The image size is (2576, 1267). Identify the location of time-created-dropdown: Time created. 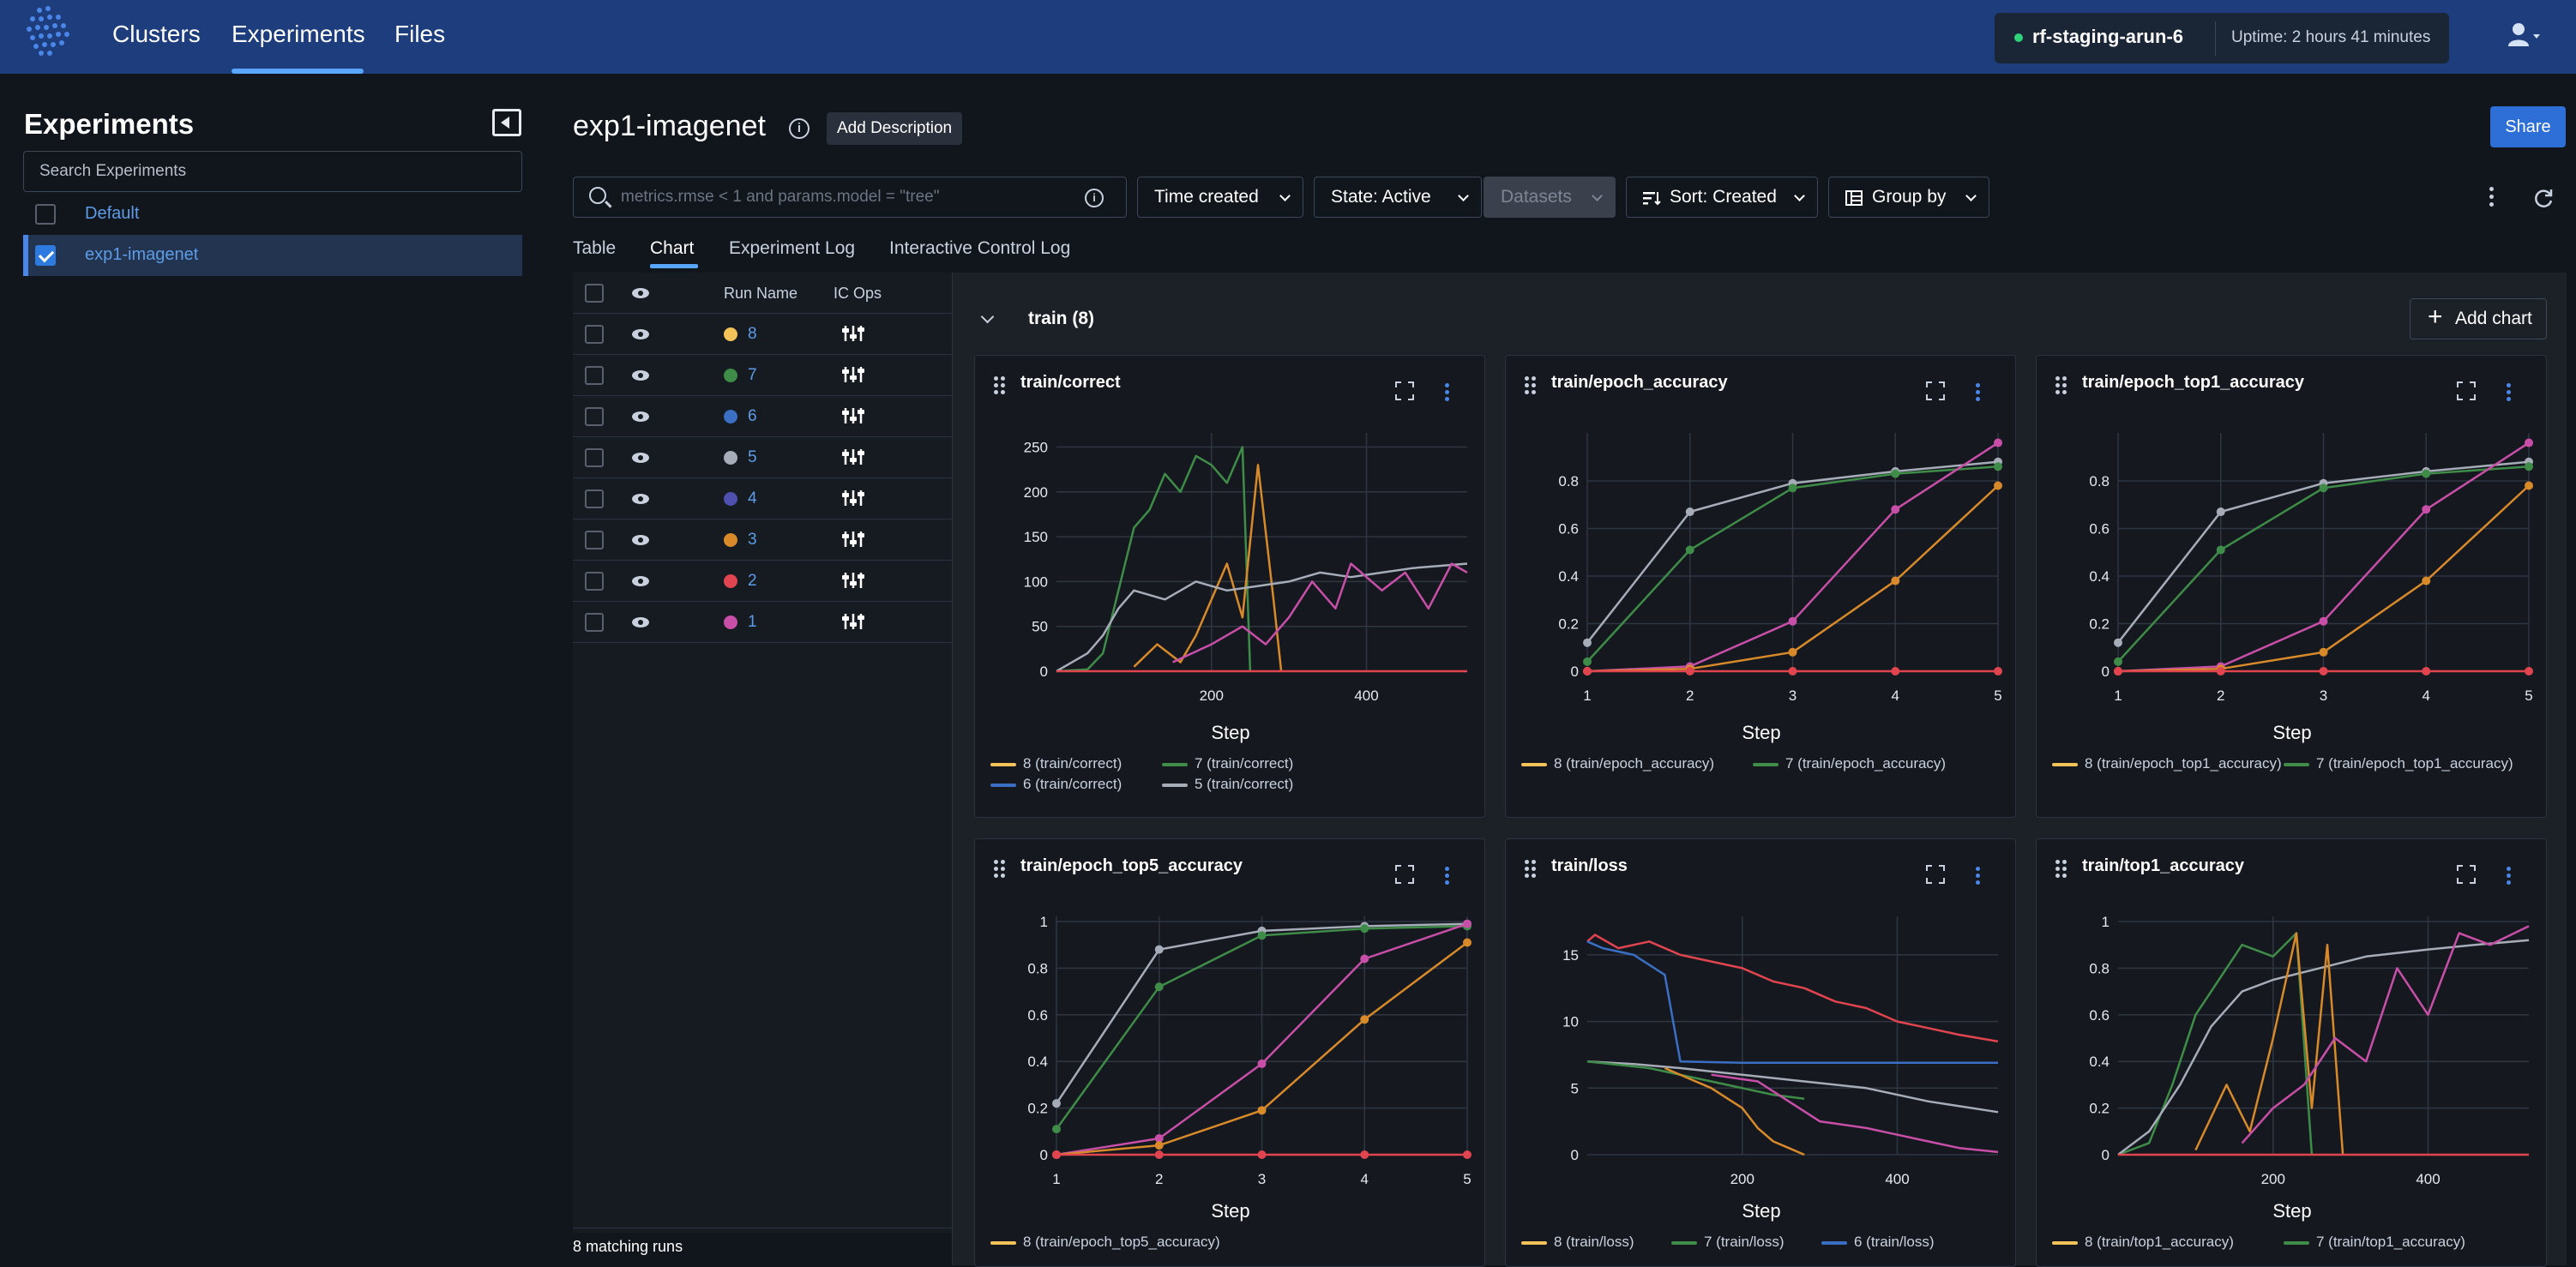
(1220, 197).